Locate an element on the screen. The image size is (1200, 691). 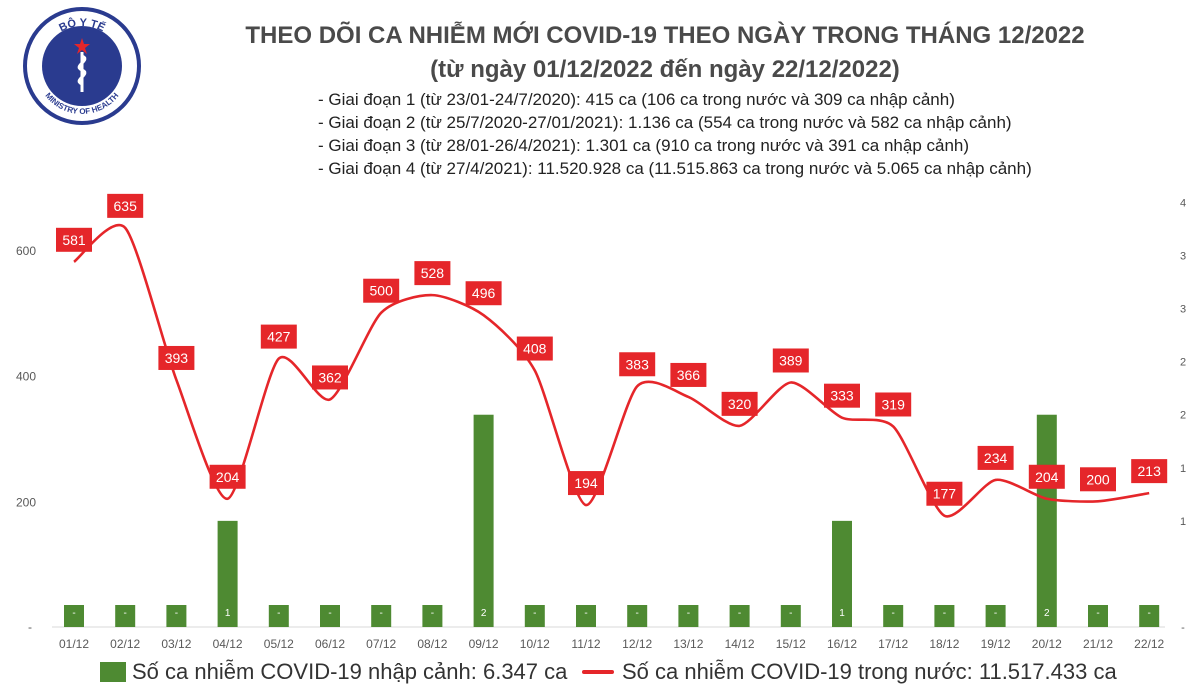
x-axis-tick-label: 04/12 is located at coordinates (228, 644).